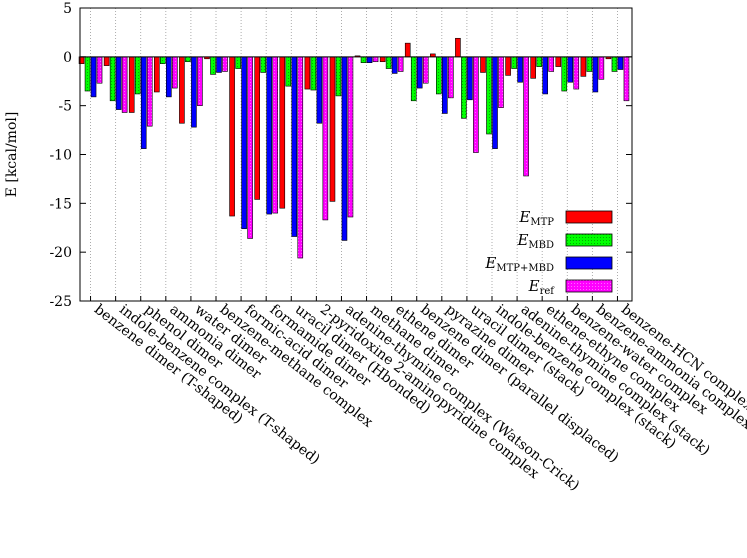 This screenshot has width=747, height=558. I want to click on y-tick-label: -25, so click(60, 302).